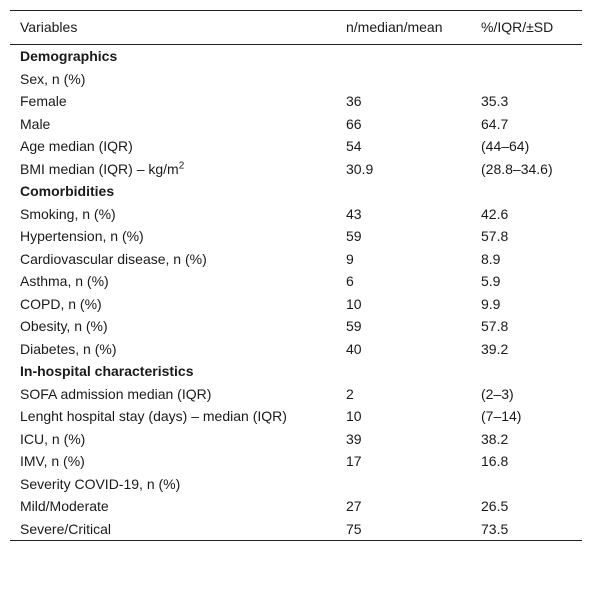 This screenshot has width=592, height=610. What do you see at coordinates (113, 258) in the screenshot?
I see `variable-cell: Cardiovascular disease, n (%)` at bounding box center [113, 258].